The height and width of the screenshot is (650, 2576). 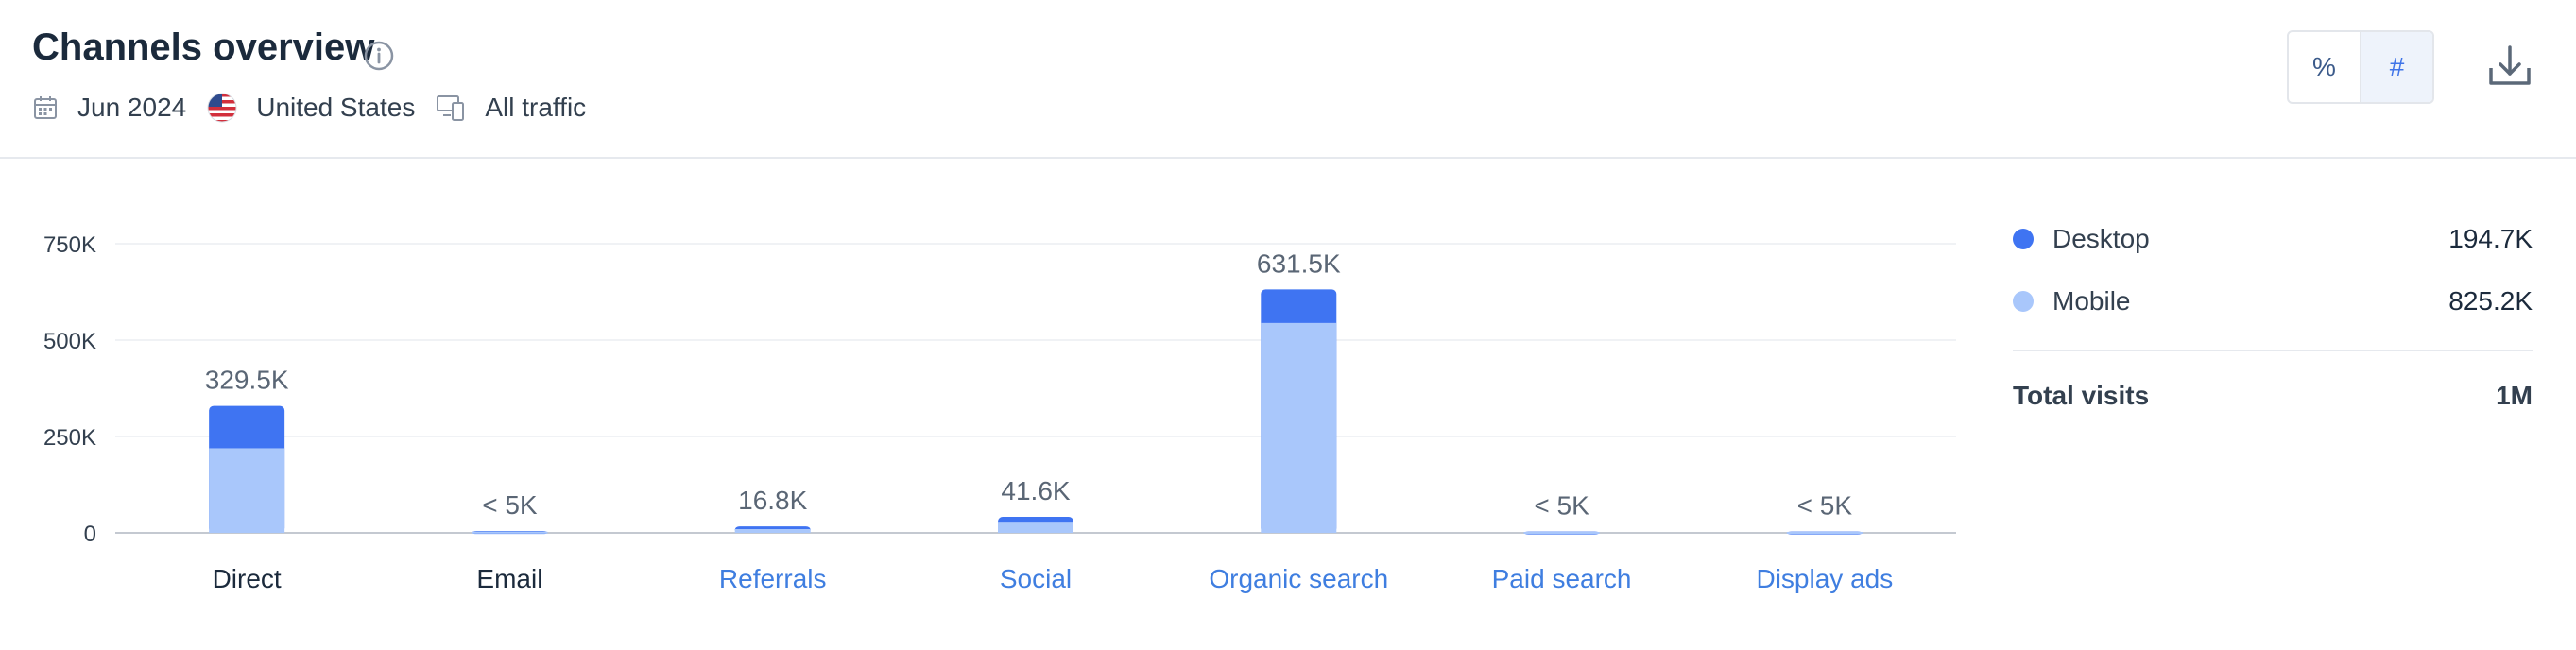 I want to click on x-tick-label: Paid search, so click(x=1562, y=578).